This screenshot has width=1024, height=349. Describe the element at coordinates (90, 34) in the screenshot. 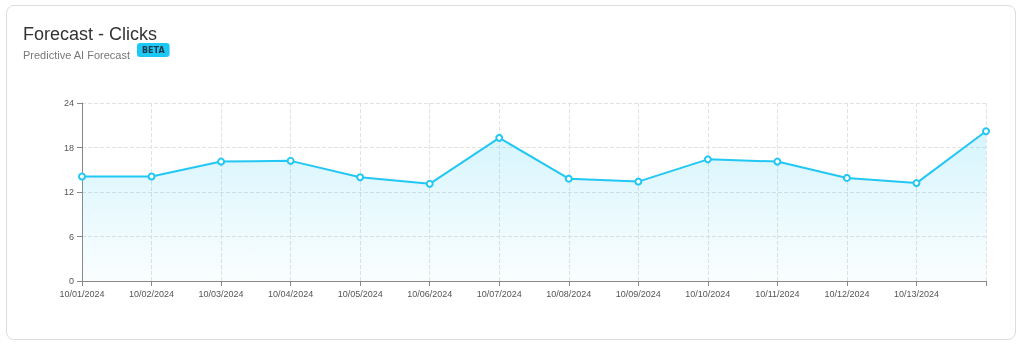

I see `chart-title: Forecast - Clicks` at that location.